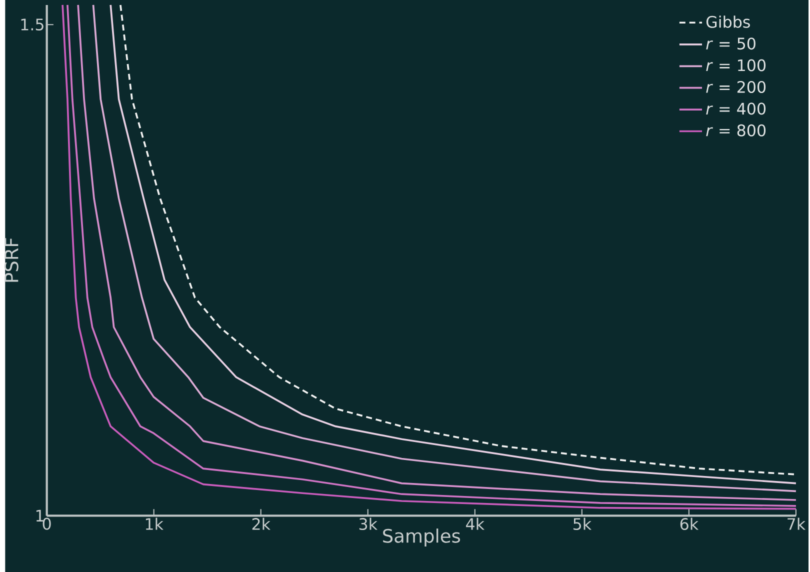  Describe the element at coordinates (736, 86) in the screenshot. I see `legend-label: r = 200` at that location.